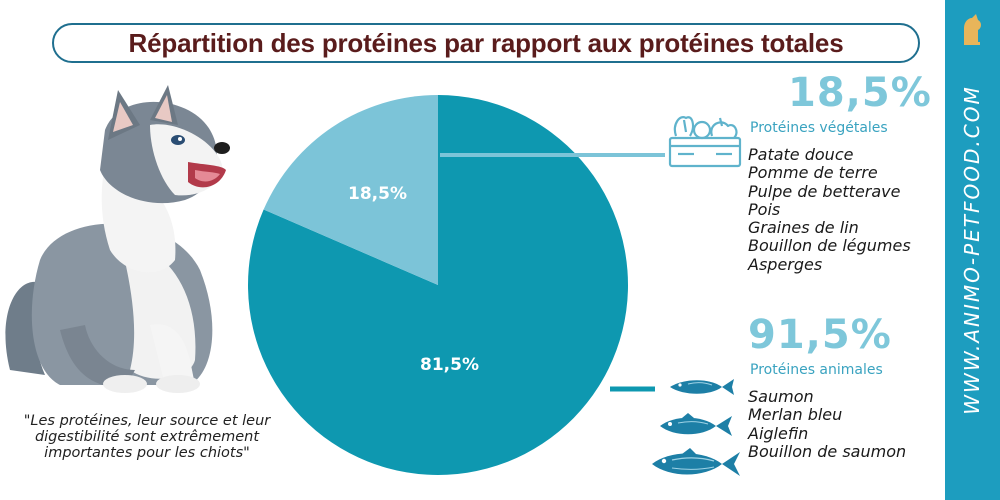 Image resolution: width=1000 pixels, height=500 pixels. I want to click on animal-ingredient: Bouillon de saumon, so click(827, 451).